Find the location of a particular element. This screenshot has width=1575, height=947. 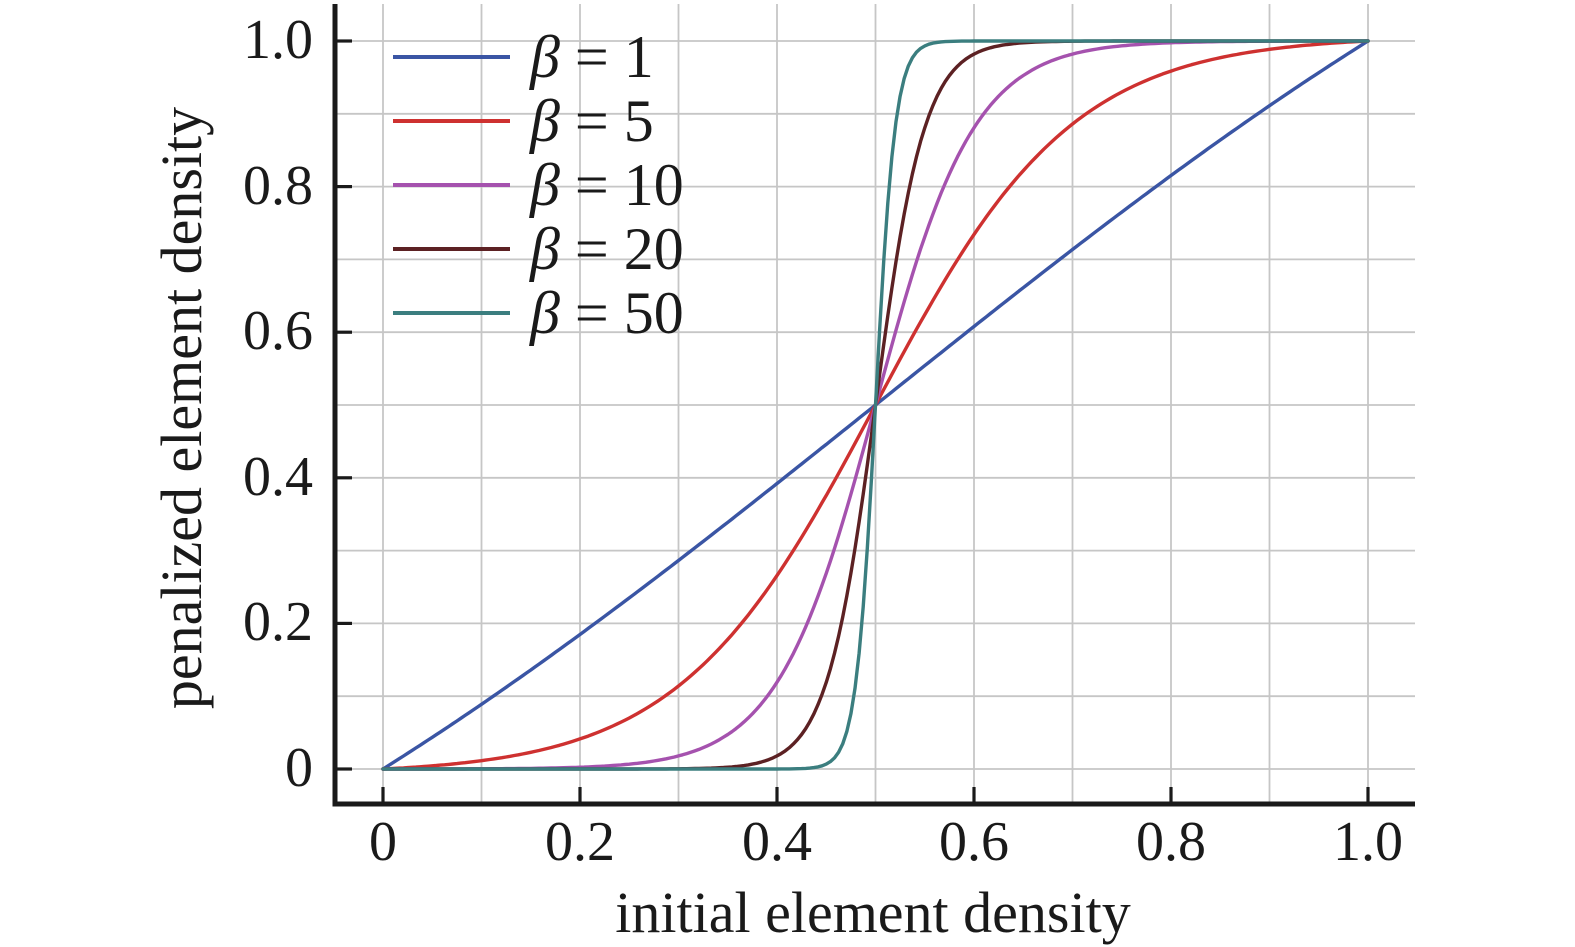

y-tick-label-0.4: 0.4 is located at coordinates (278, 476).